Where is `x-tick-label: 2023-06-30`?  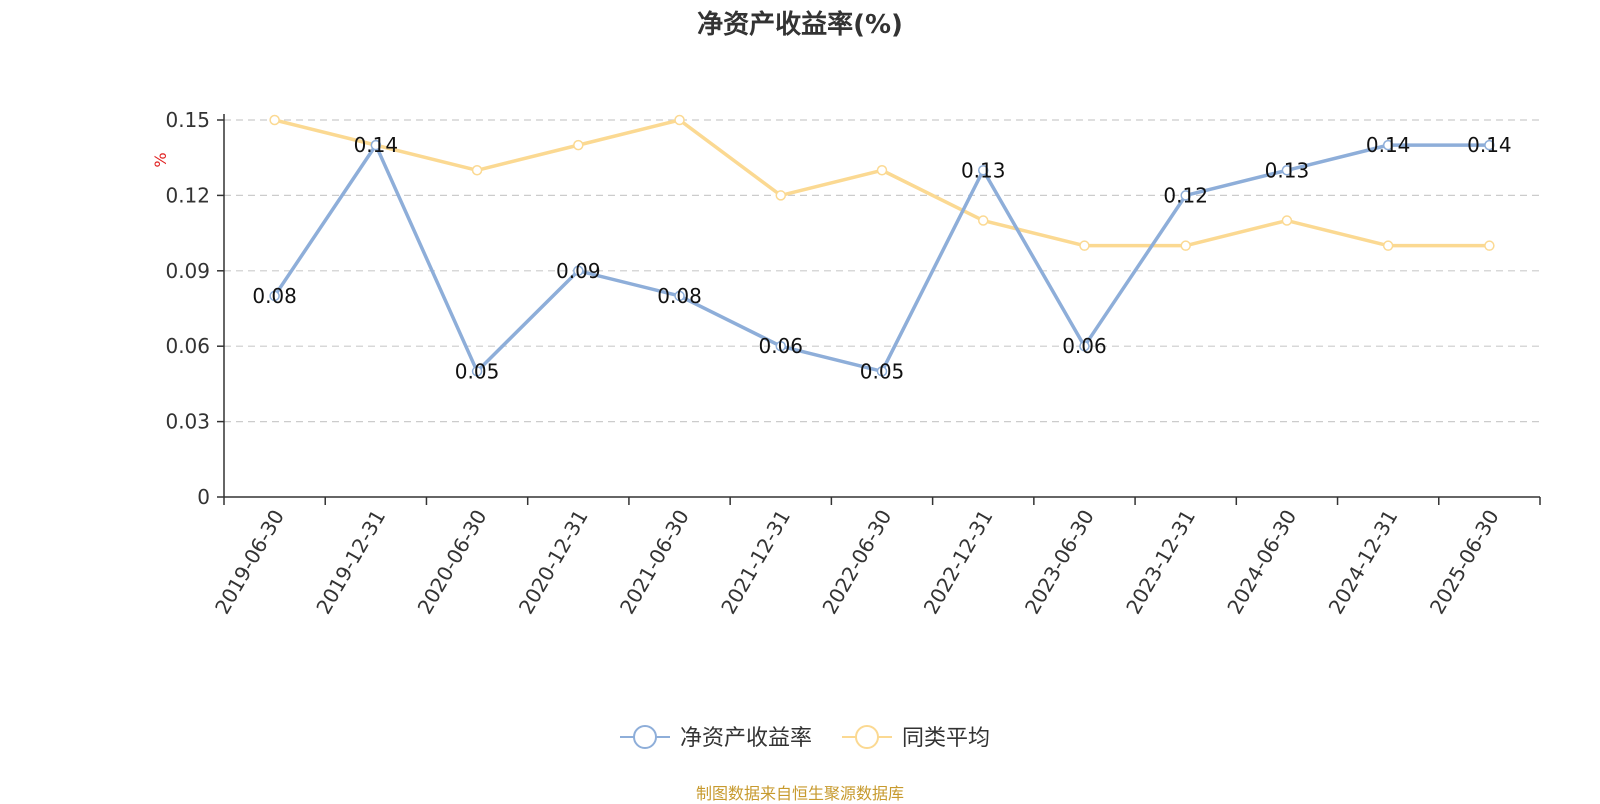
x-tick-label: 2023-06-30 is located at coordinates (1059, 562).